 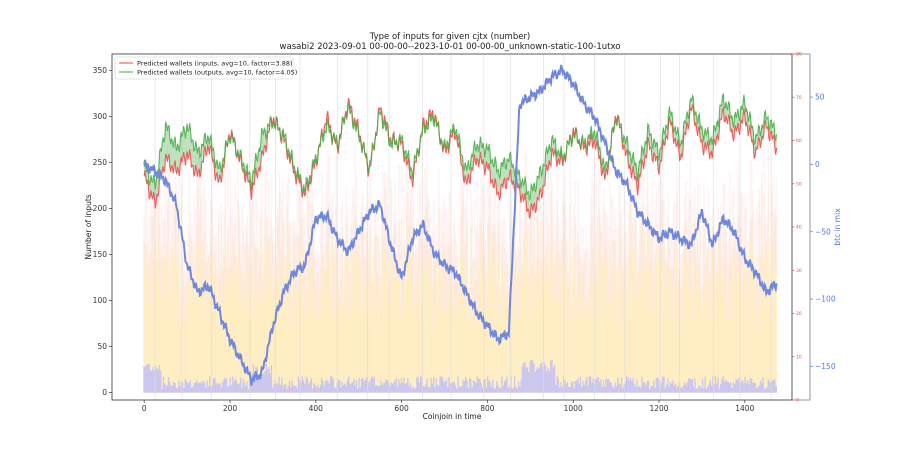 I want to click on red-tick-label: 80, so click(x=799, y=55).